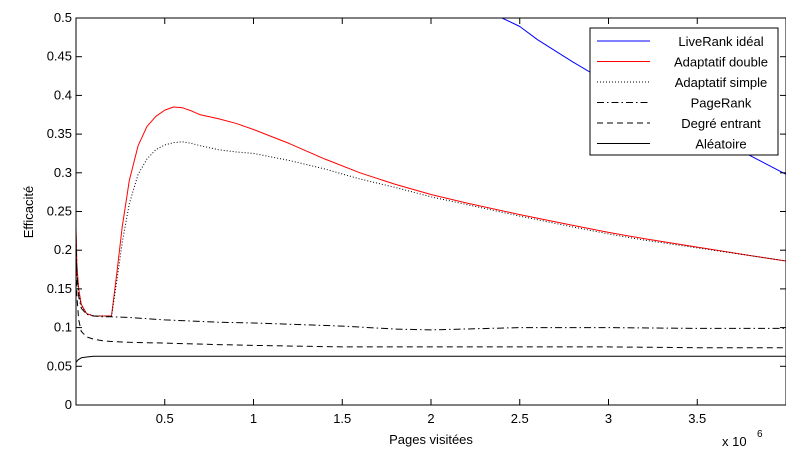 This screenshot has width=786, height=453. Describe the element at coordinates (68, 404) in the screenshot. I see `y-tick-label: 0` at that location.